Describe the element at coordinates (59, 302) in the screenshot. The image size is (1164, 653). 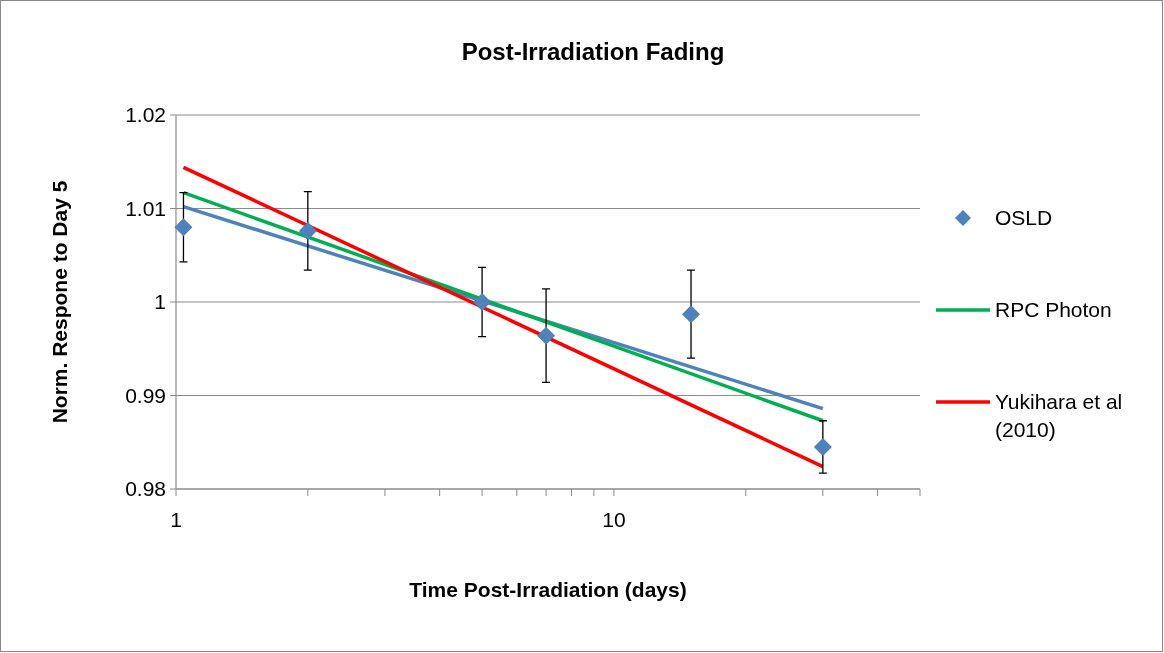
I see `y-axis-title: Norm. Respone to Day 5` at that location.